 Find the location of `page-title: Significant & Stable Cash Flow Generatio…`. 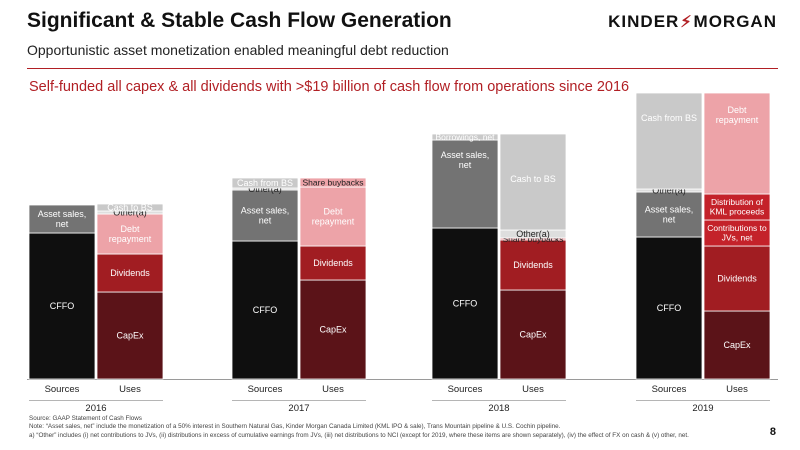

page-title: Significant & Stable Cash Flow Generatio… is located at coordinates (239, 20).